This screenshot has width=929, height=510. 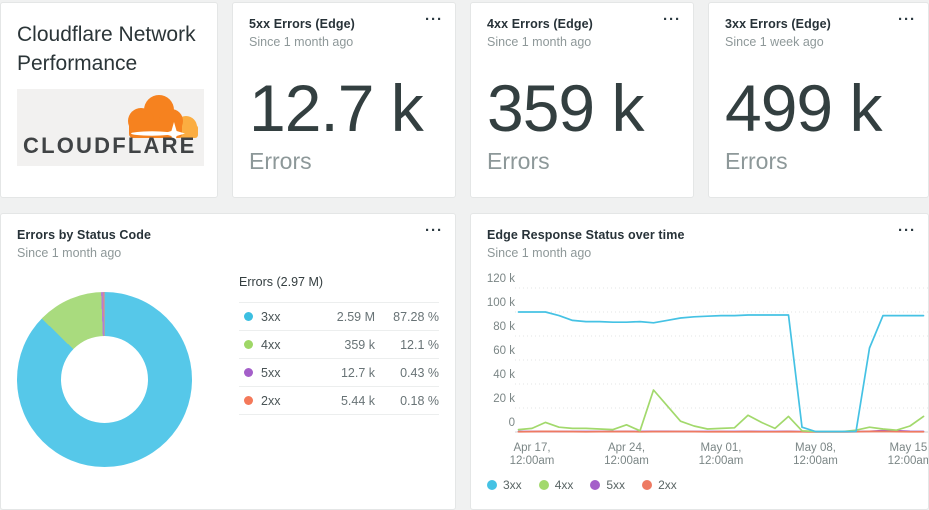 I want to click on card-title: Errors by Status Code, so click(x=84, y=235).